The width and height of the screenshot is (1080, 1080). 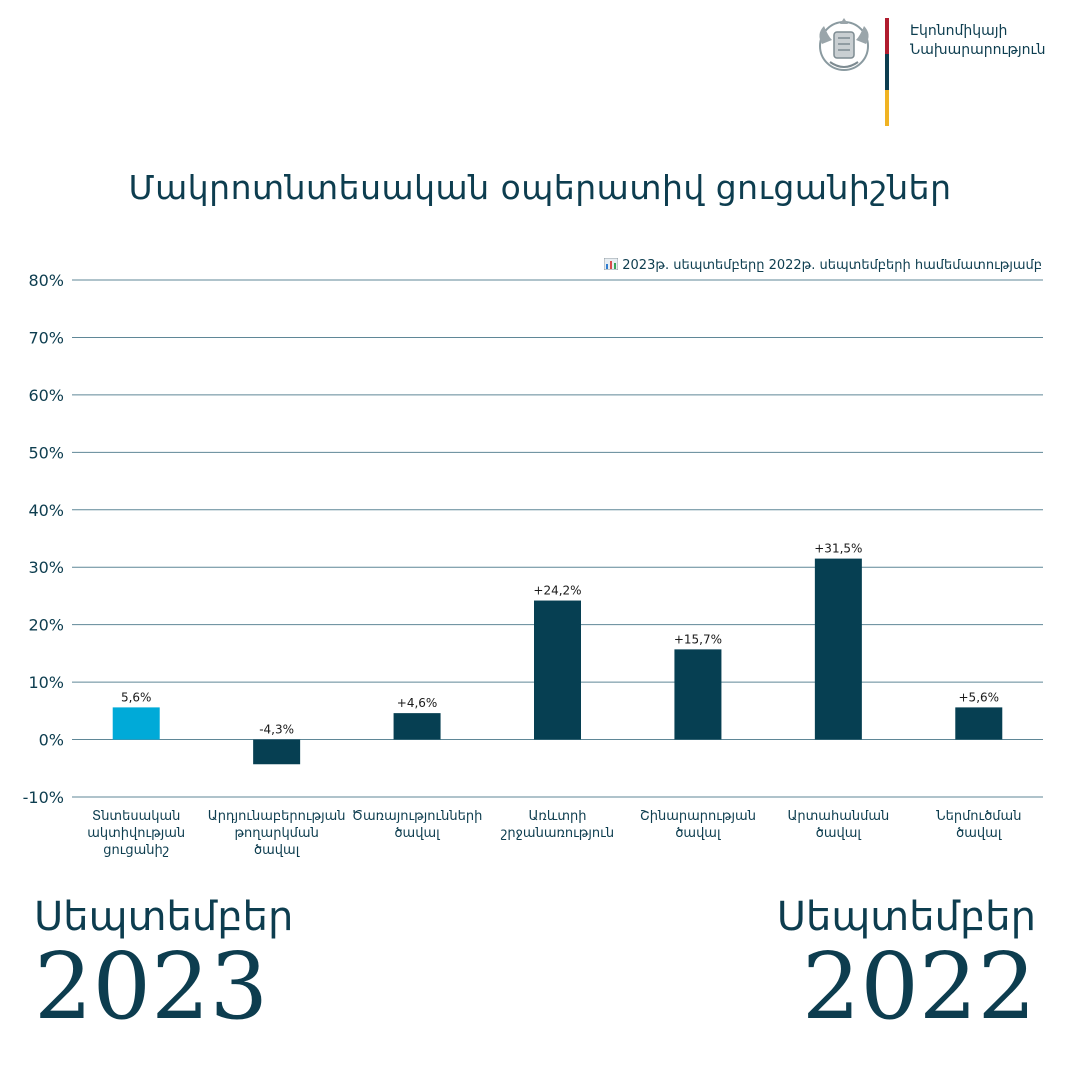 I want to click on bar-value-label: +15,7%, so click(x=698, y=639).